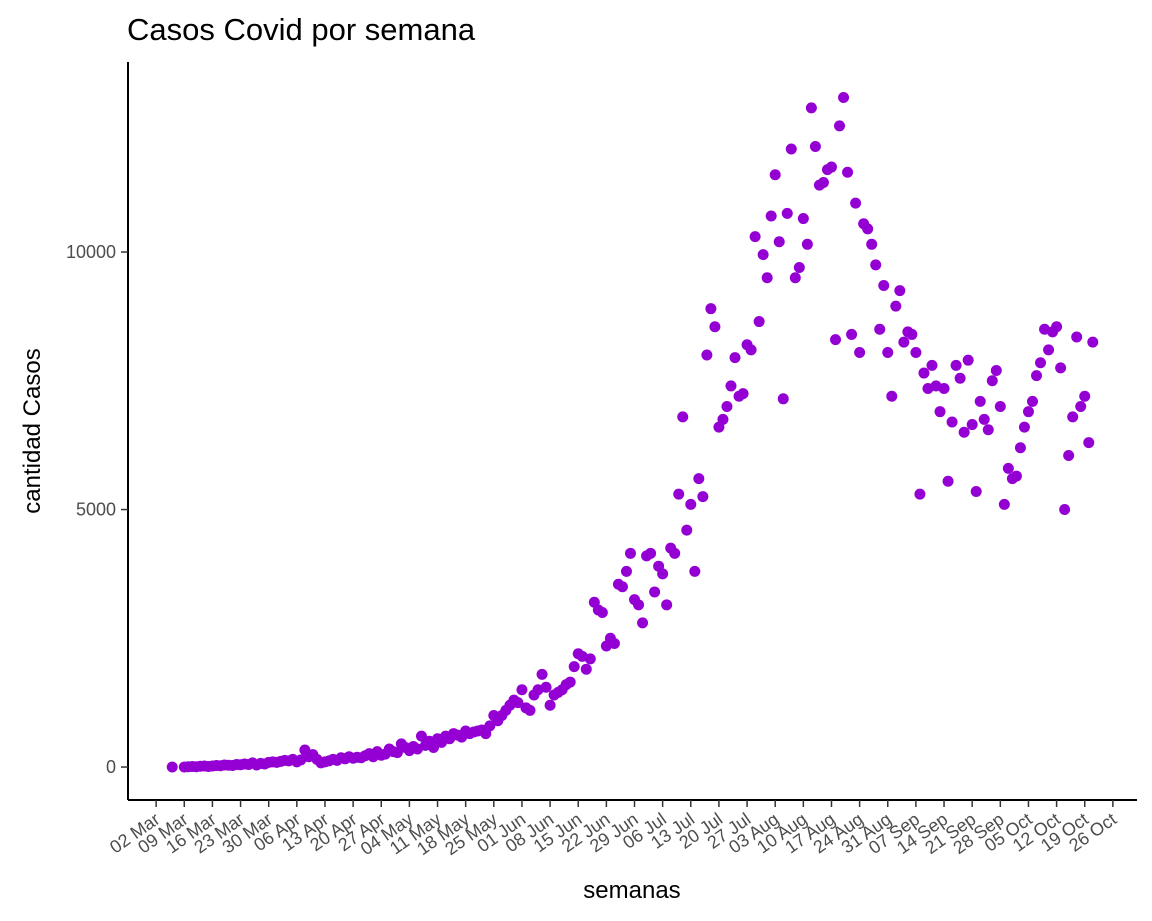 Image resolution: width=1152 pixels, height=921 pixels. I want to click on y-tick-label: 5000, so click(96, 510).